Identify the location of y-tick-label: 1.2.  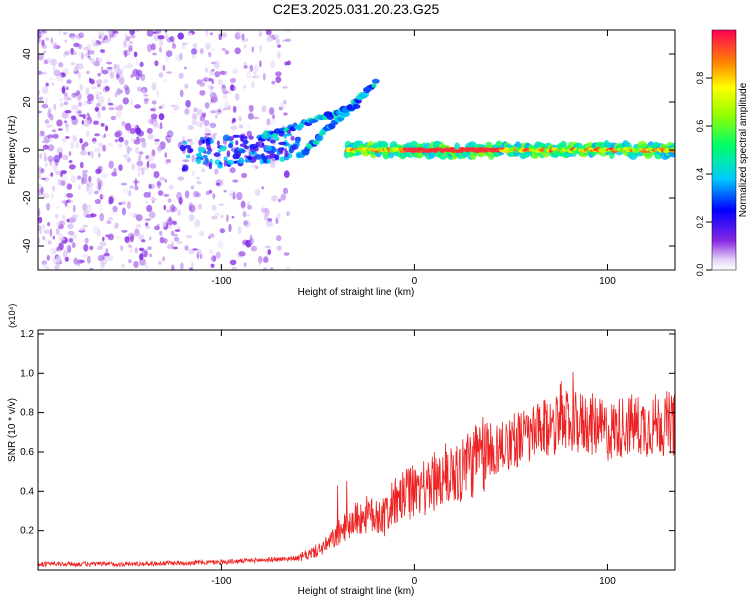
(27, 334).